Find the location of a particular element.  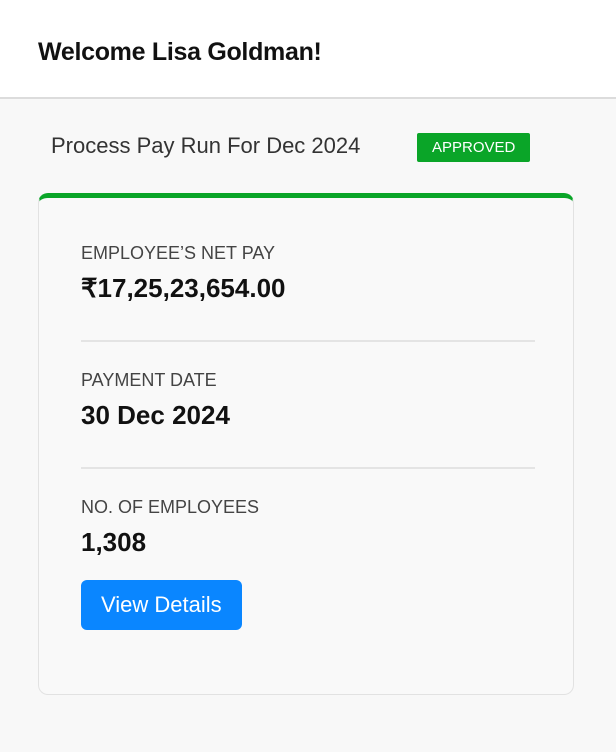

employees-label: NO. OF EMPLOYEES is located at coordinates (170, 507).